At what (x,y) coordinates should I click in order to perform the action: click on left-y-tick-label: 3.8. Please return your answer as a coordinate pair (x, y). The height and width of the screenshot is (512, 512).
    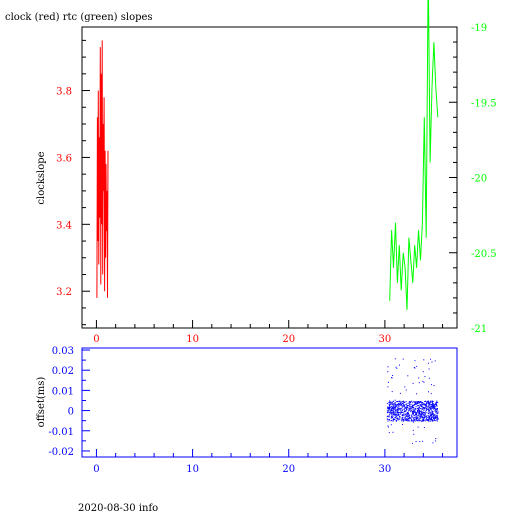
    Looking at the image, I should click on (64, 92).